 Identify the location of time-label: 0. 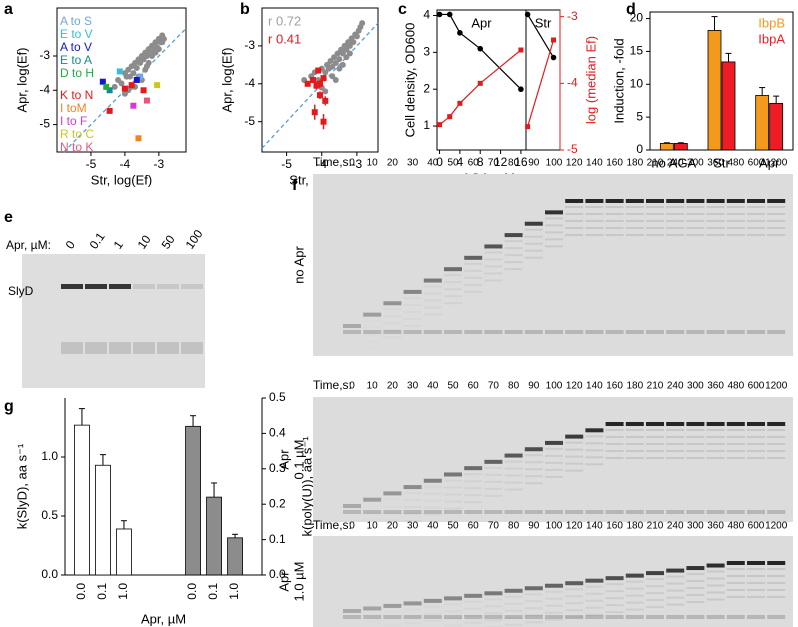
(352, 526).